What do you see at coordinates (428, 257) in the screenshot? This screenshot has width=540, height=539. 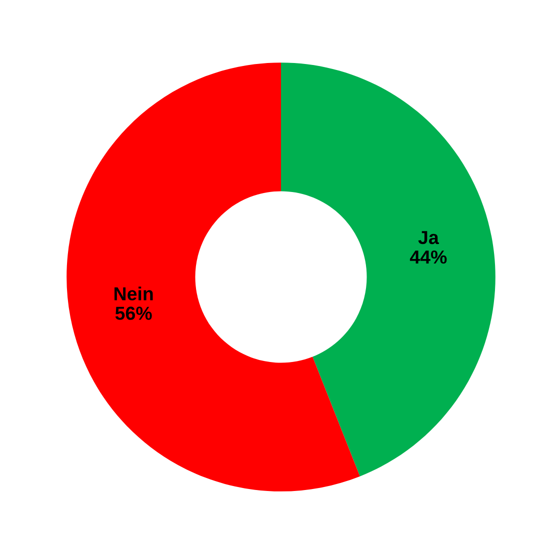 I see `data-label: 44%` at bounding box center [428, 257].